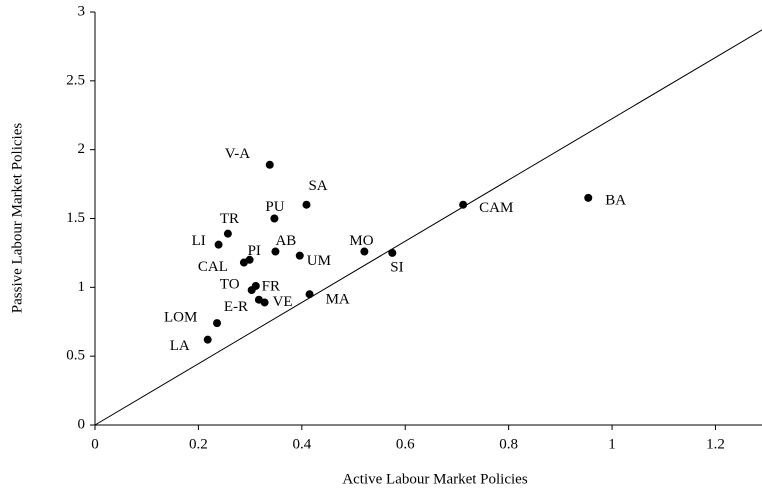 This screenshot has width=762, height=495. What do you see at coordinates (82, 149) in the screenshot?
I see `y-tick-label: 2` at bounding box center [82, 149].